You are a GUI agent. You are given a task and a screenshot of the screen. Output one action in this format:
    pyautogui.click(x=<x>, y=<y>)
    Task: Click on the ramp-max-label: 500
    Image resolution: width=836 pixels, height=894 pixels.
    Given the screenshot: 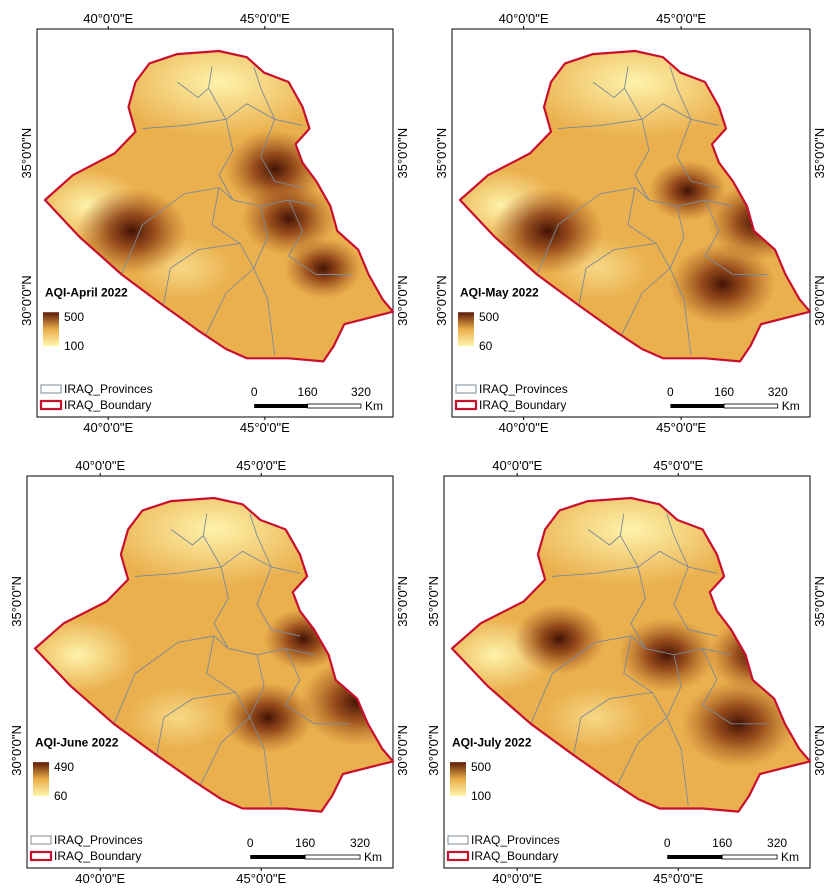 What is the action you would take?
    pyautogui.click(x=74, y=317)
    